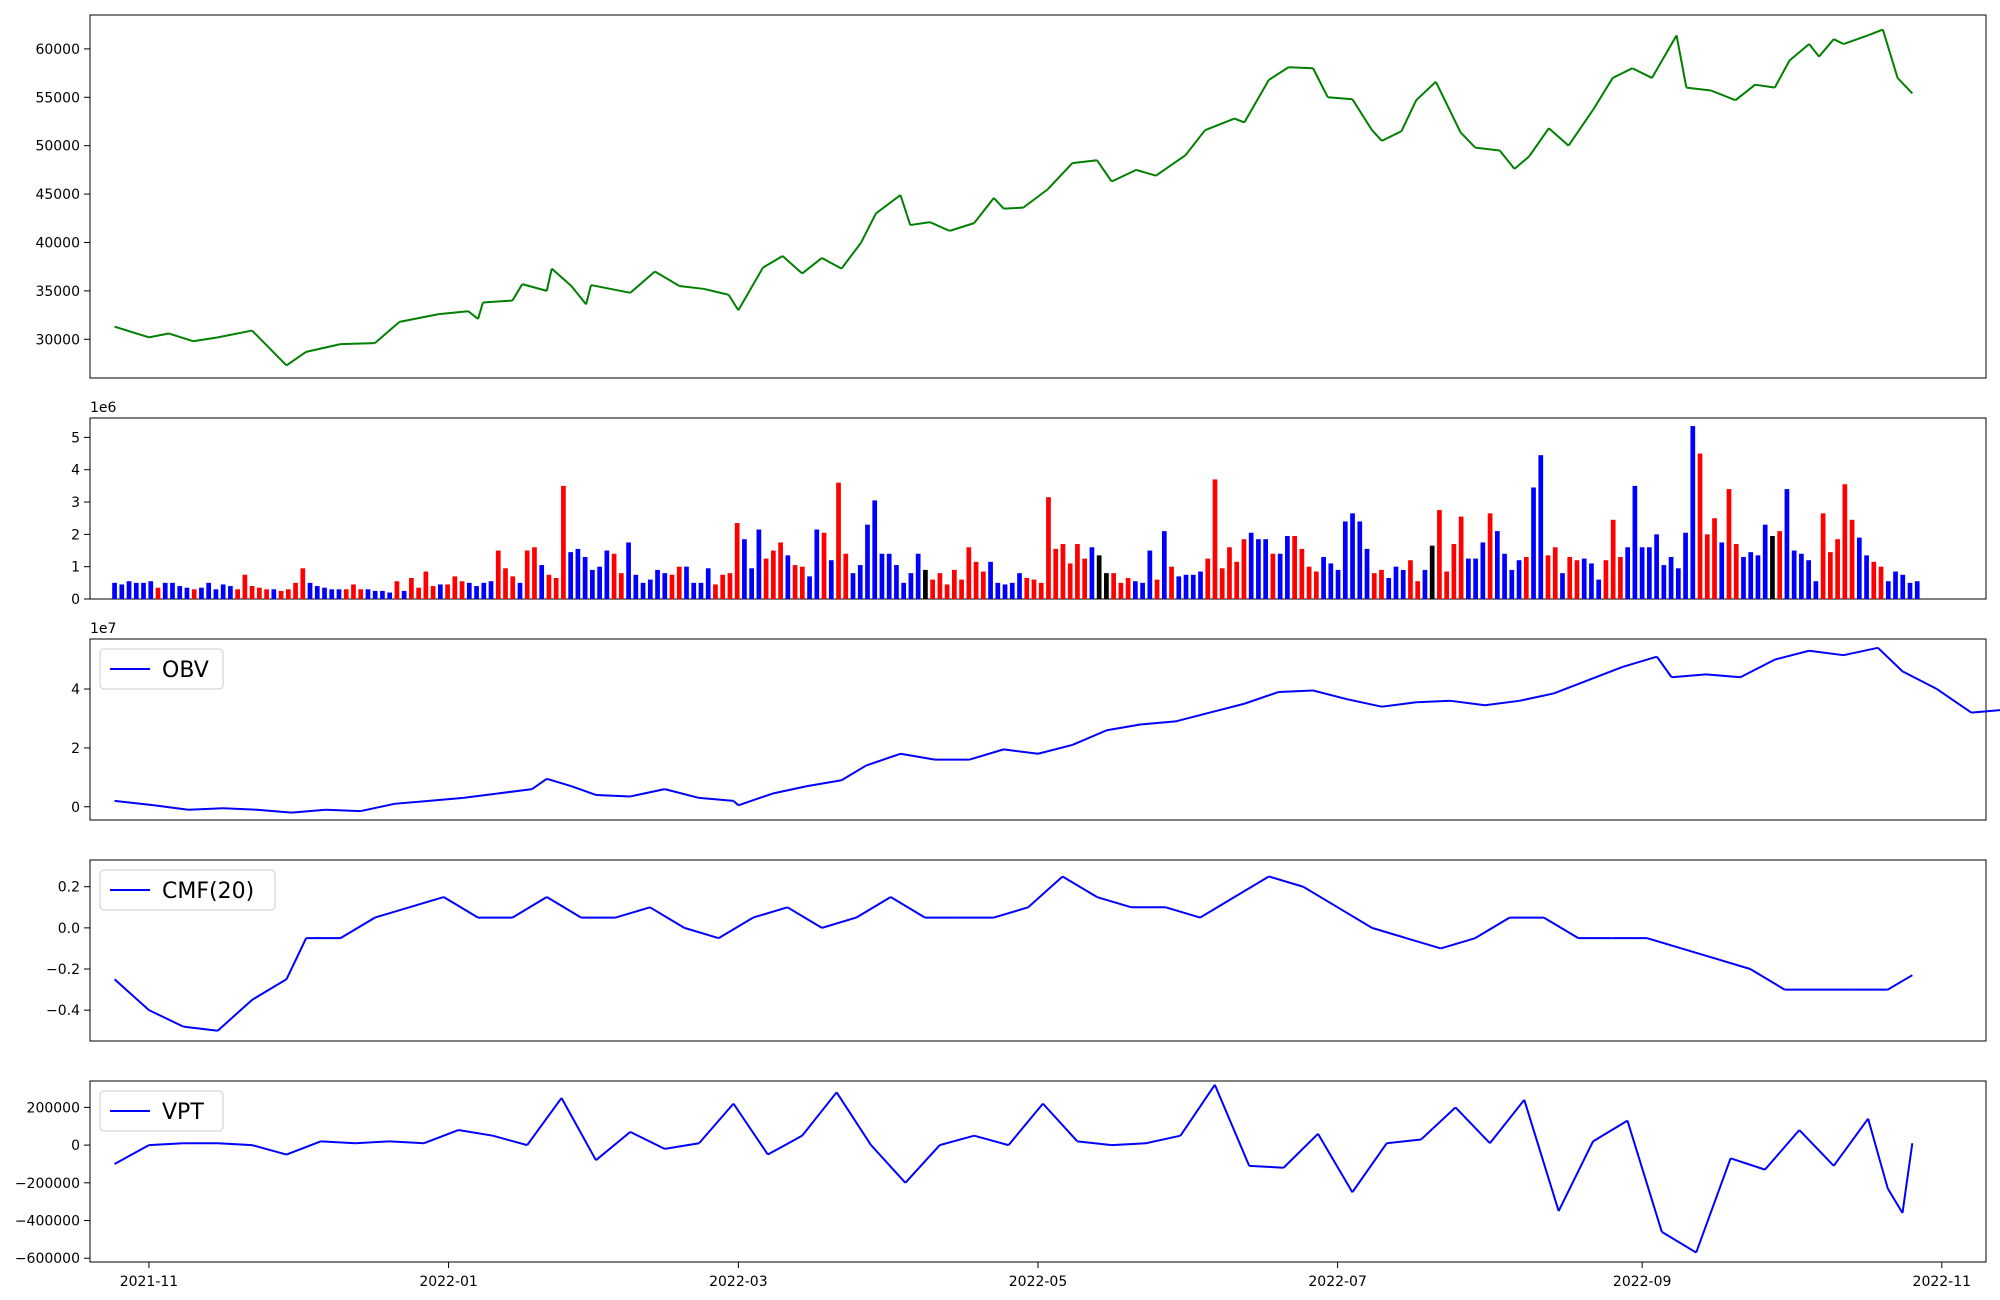 This screenshot has width=2000, height=1300. Describe the element at coordinates (75, 568) in the screenshot. I see `ytick-label: 1` at that location.